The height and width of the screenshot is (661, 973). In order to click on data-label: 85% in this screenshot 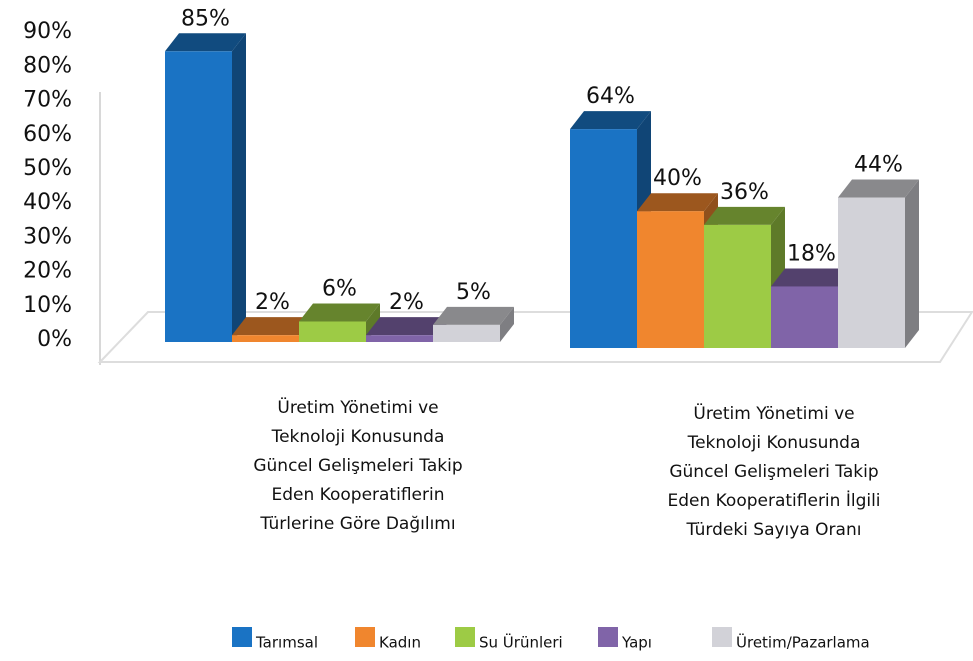, I will do `click(205, 18)`.